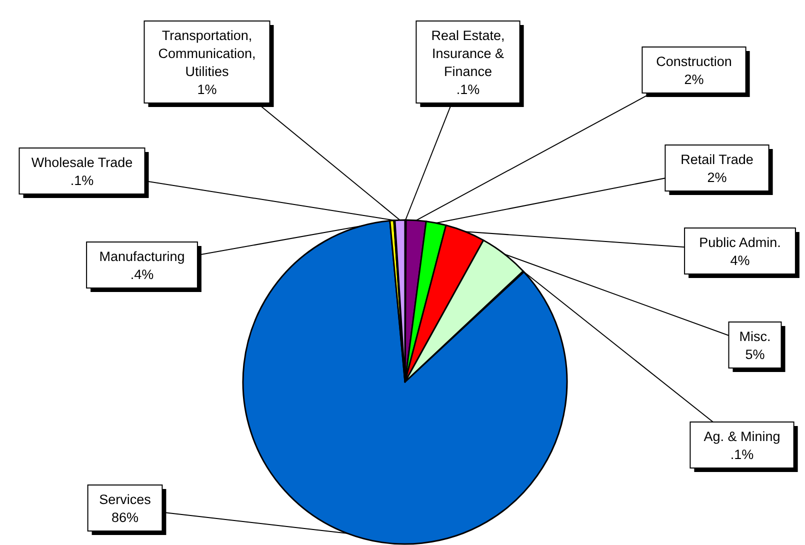 The image size is (805, 545). I want to click on slice-label: Misc., so click(755, 336).